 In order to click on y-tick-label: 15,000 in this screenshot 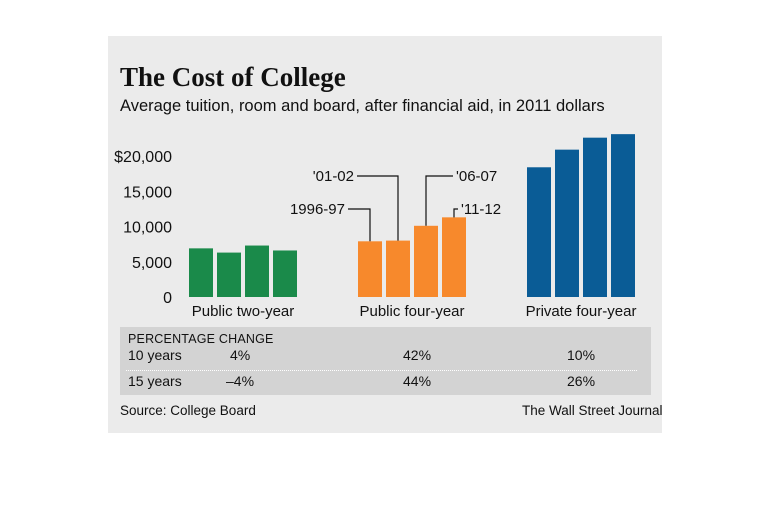, I will do `click(147, 192)`.